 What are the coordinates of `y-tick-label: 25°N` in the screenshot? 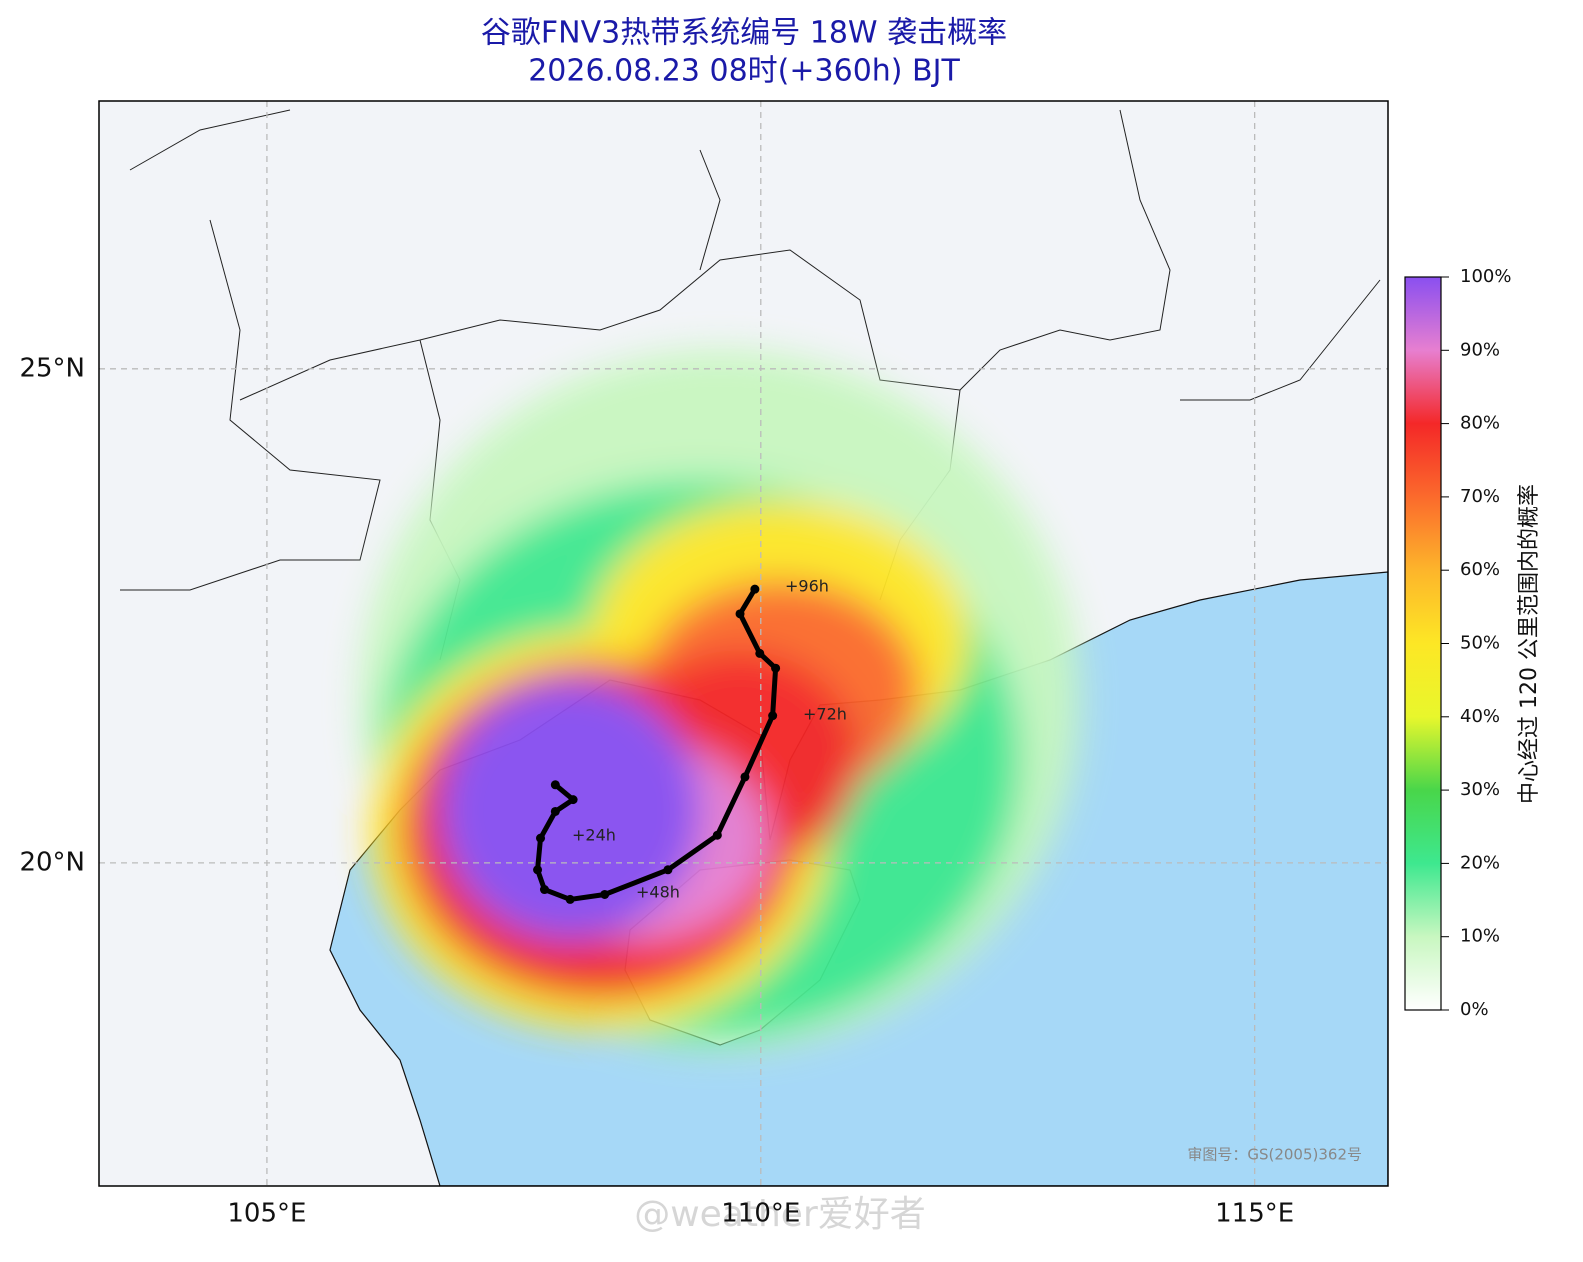 It's located at (52, 368).